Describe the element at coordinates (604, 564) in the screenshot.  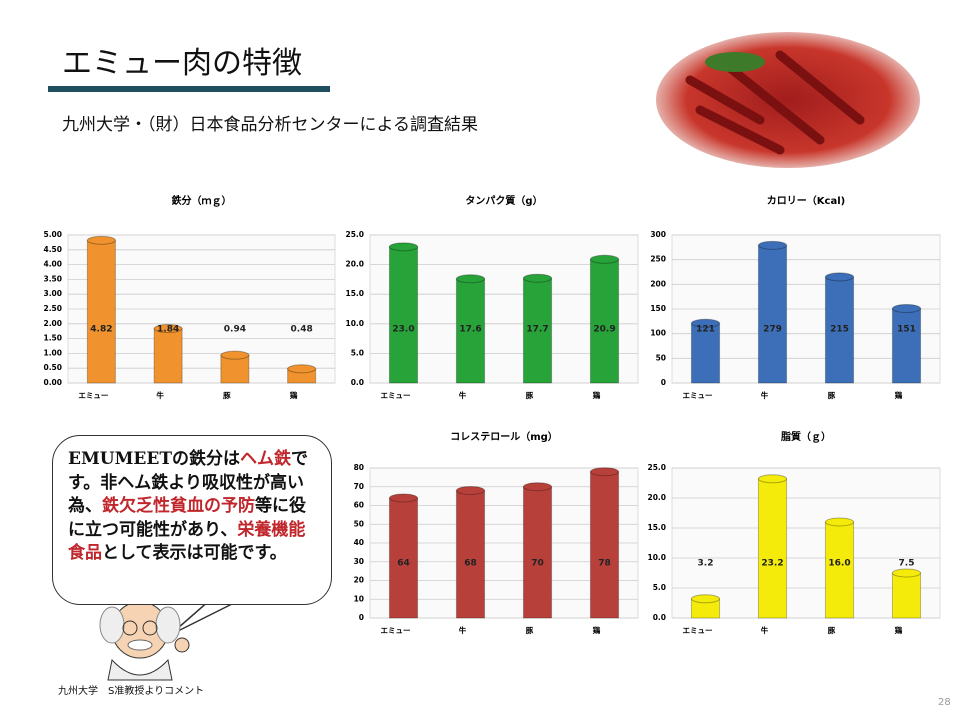
I see `data-label: 78` at that location.